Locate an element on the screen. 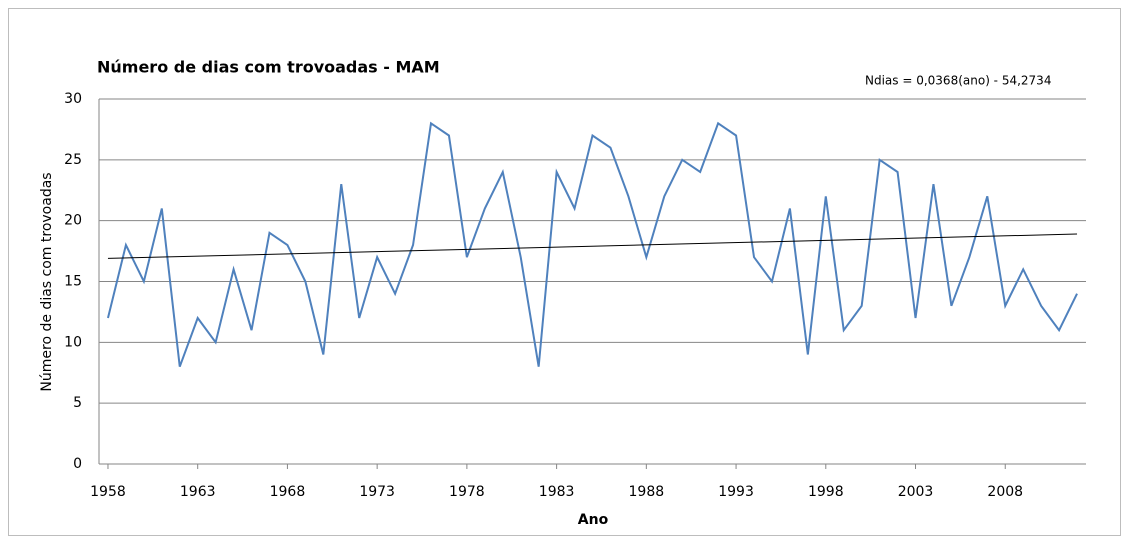 Image resolution: width=1129 pixels, height=548 pixels. x-axis-label: Ano is located at coordinates (593, 520).